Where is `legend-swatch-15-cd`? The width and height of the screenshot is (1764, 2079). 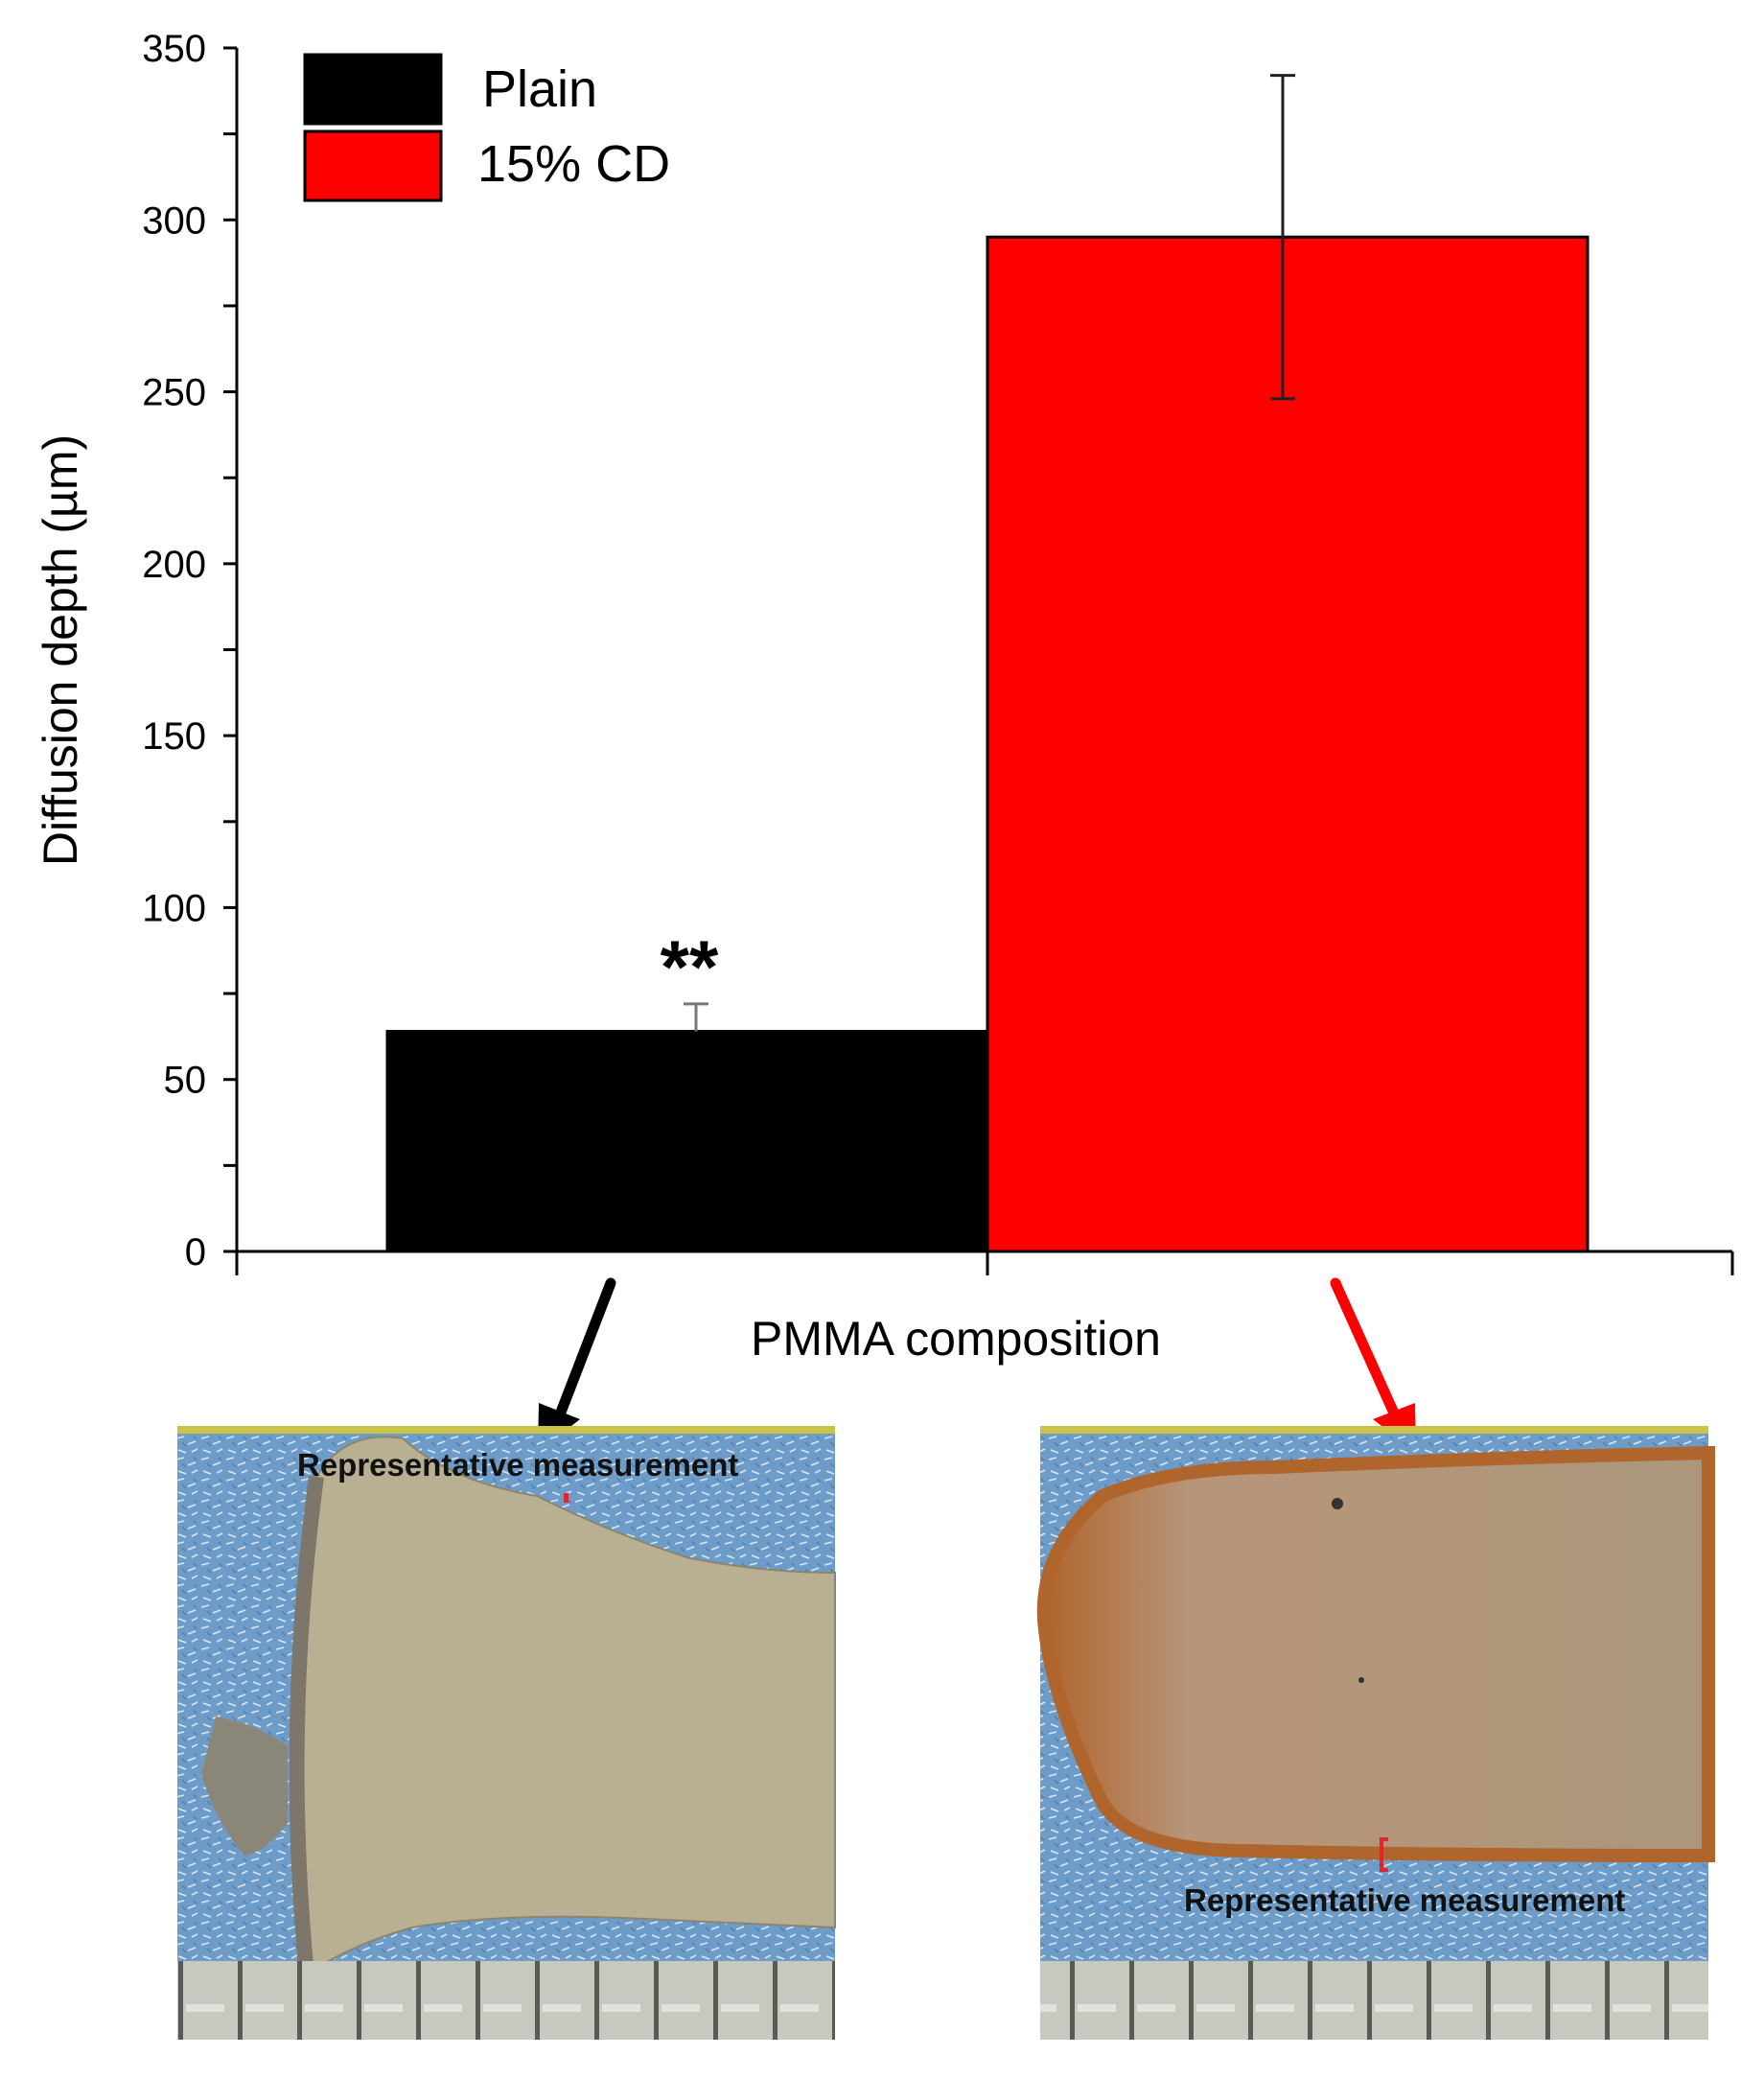 legend-swatch-15-cd is located at coordinates (373, 166).